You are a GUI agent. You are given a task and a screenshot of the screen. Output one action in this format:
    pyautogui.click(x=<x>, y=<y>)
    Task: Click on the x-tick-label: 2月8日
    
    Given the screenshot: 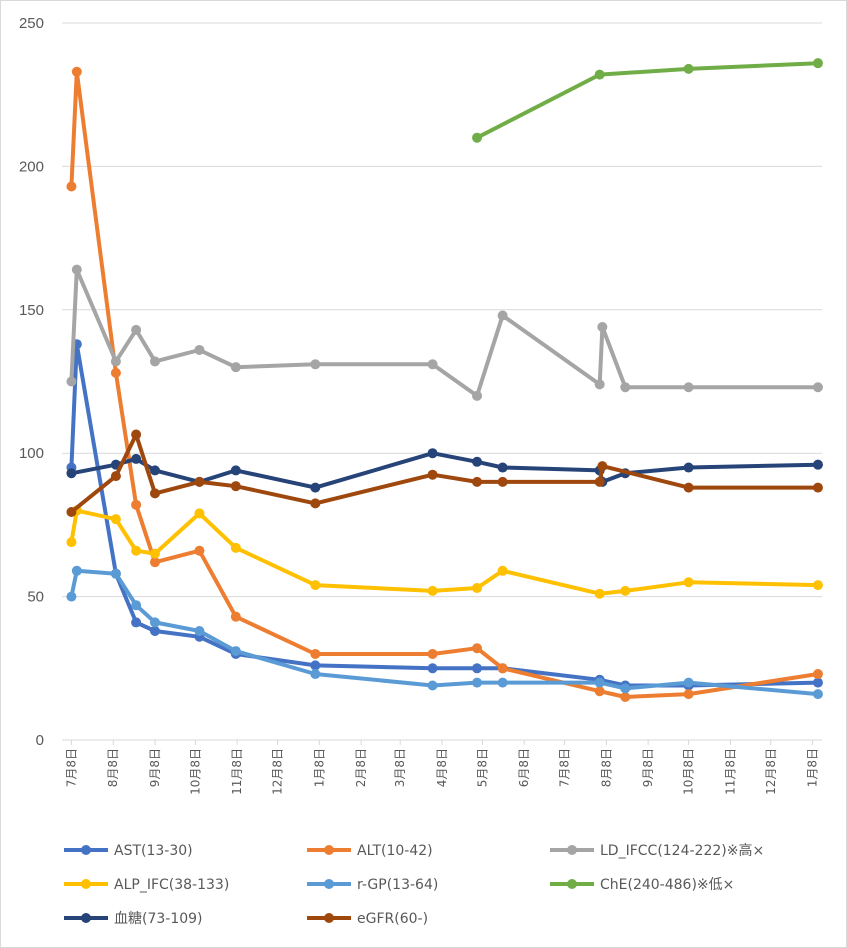 What is the action you would take?
    pyautogui.click(x=361, y=767)
    